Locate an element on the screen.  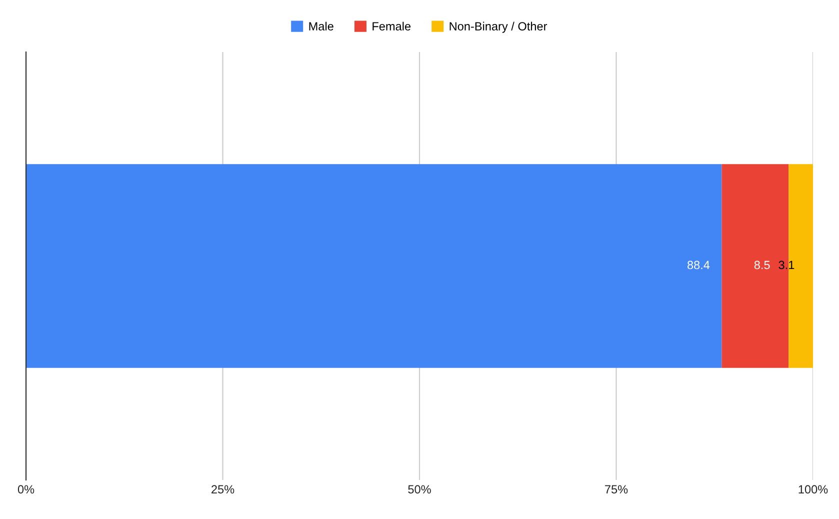
legend-label: Male is located at coordinates (321, 26).